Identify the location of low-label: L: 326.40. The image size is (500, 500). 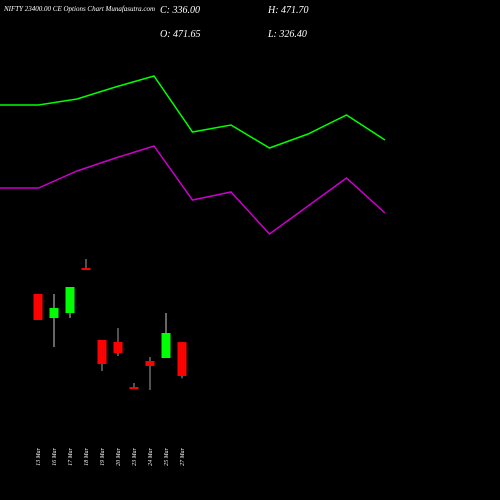
(287, 34).